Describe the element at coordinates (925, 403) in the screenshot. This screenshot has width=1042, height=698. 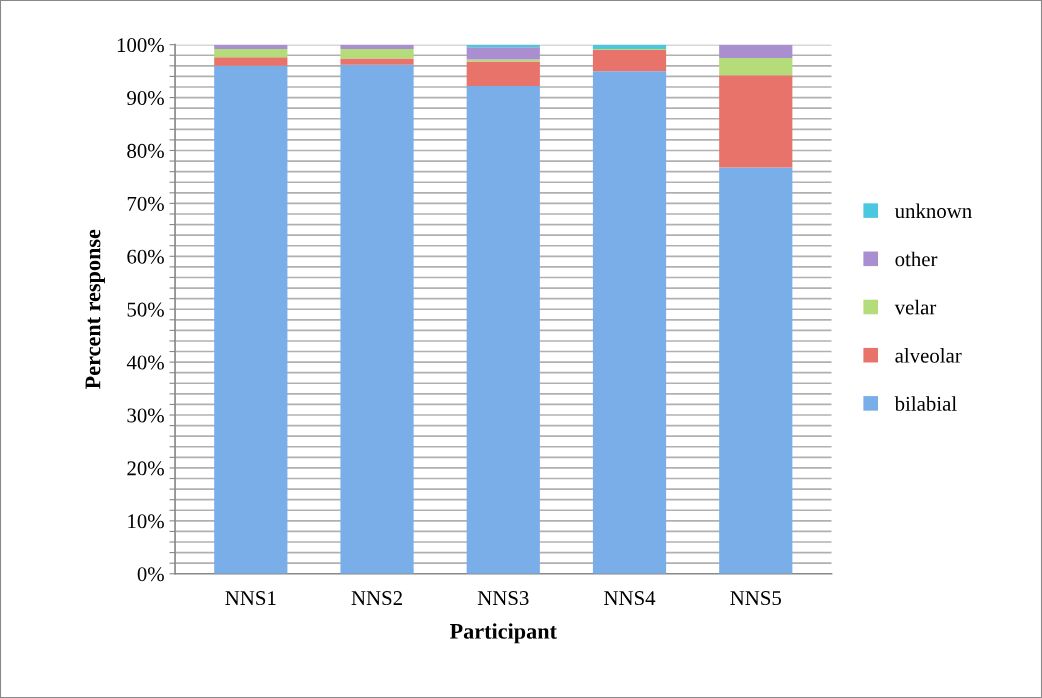
I see `legend-label: bilabial` at that location.